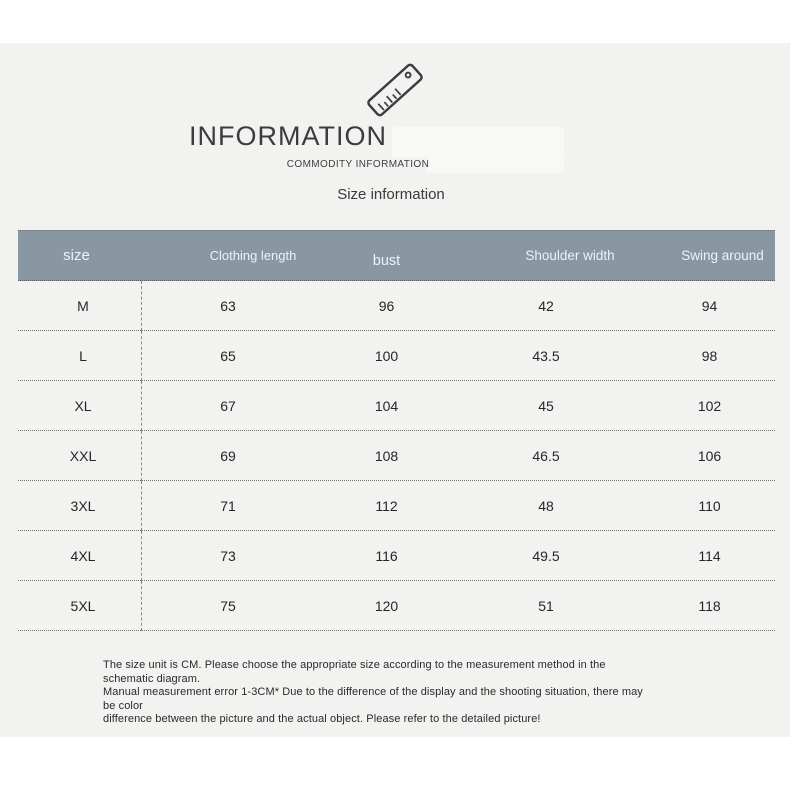 The width and height of the screenshot is (790, 790). I want to click on table-row: 4XL 73 116 49.5 114, so click(396, 556).